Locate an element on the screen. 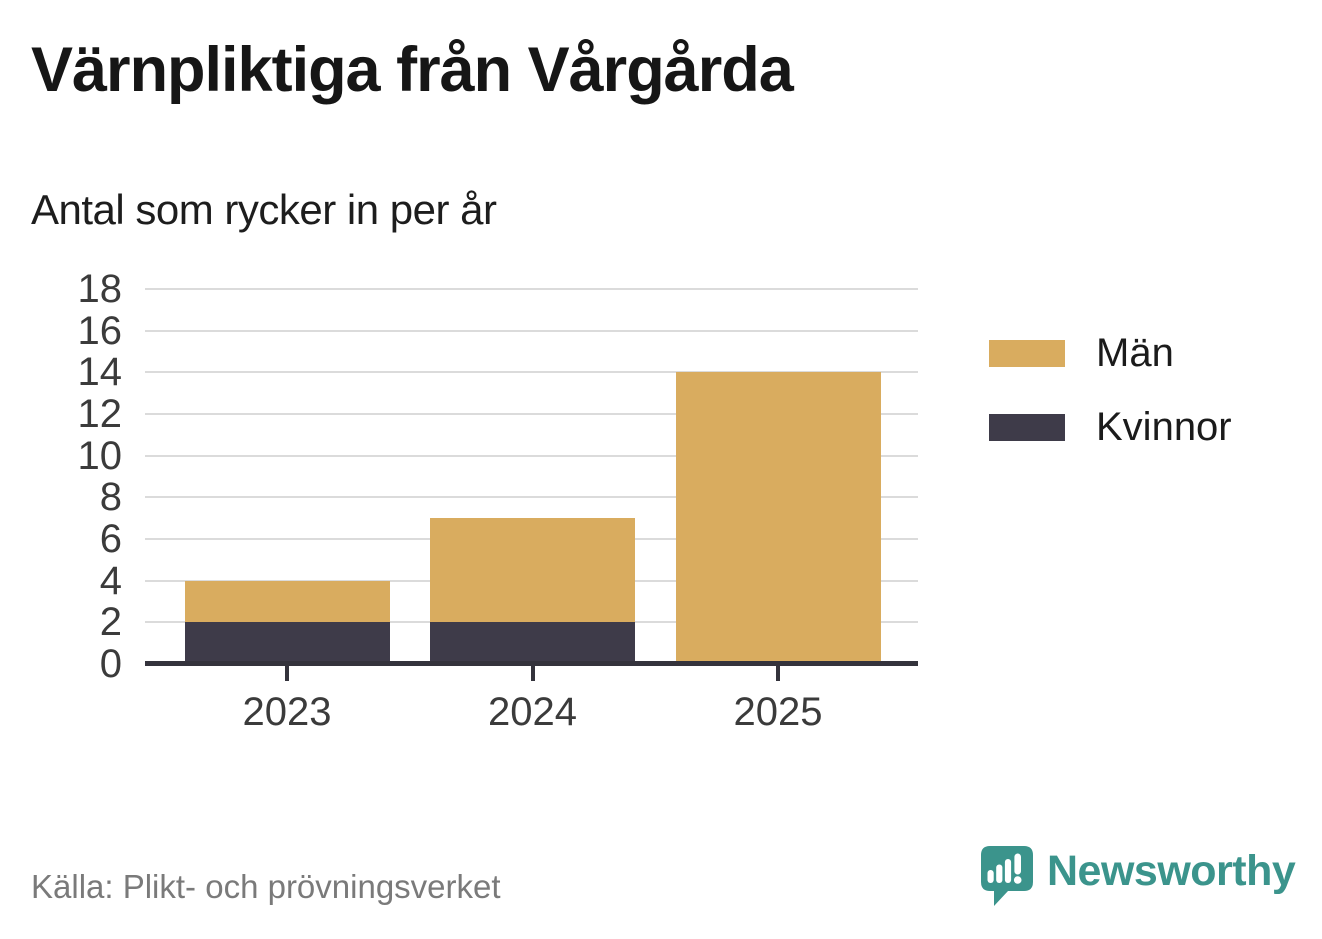 The height and width of the screenshot is (939, 1322). legend-item-män: Män is located at coordinates (1110, 353).